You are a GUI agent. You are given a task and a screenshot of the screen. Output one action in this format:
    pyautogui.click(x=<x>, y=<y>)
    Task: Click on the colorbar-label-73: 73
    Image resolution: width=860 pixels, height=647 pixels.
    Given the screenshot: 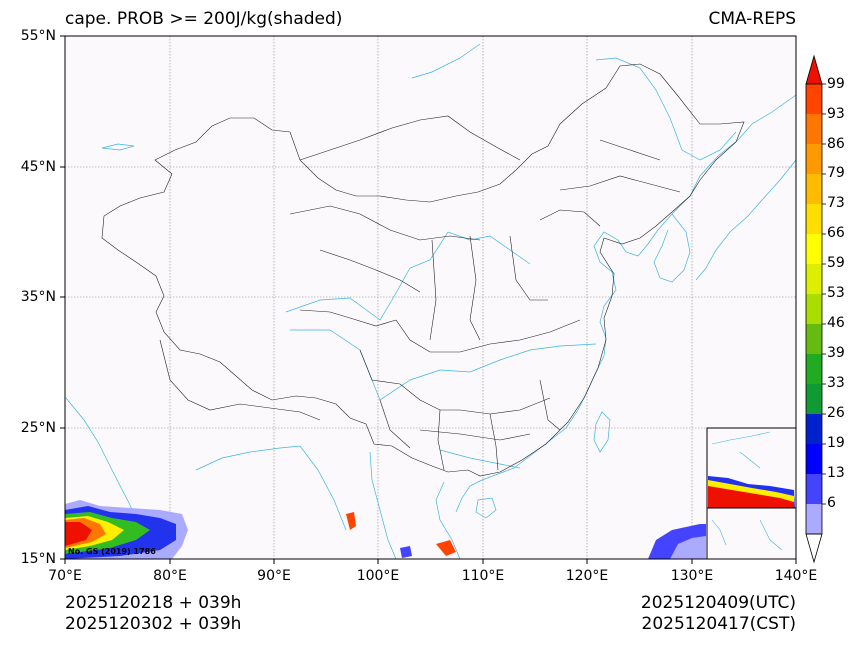 What is the action you would take?
    pyautogui.click(x=836, y=203)
    